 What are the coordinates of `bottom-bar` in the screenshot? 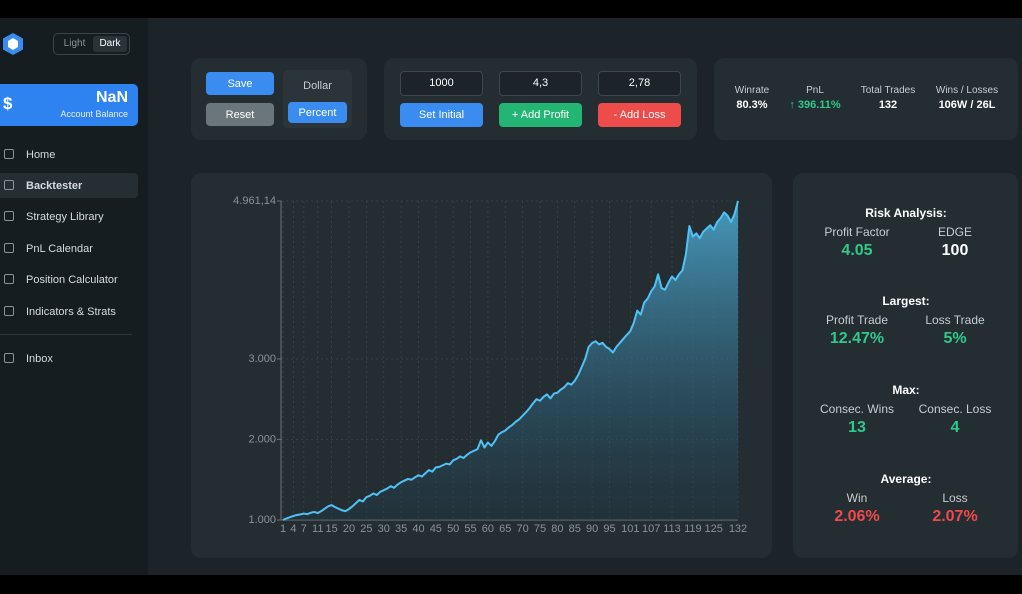 It's located at (511, 584).